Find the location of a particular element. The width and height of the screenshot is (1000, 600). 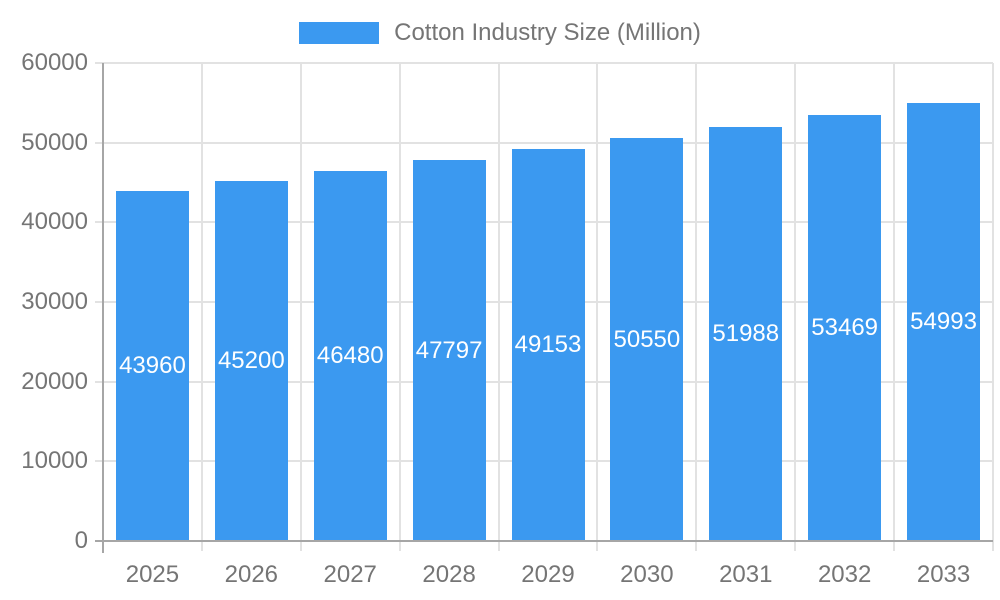

legend-swatch is located at coordinates (339, 33).